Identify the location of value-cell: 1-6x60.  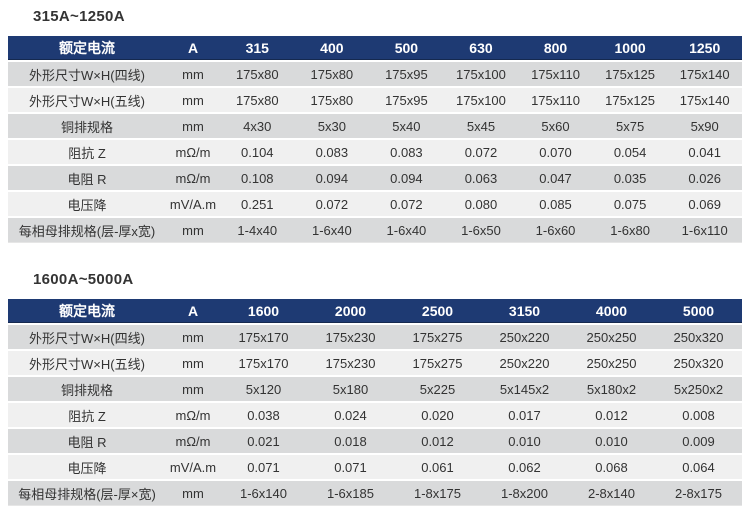
(555, 230).